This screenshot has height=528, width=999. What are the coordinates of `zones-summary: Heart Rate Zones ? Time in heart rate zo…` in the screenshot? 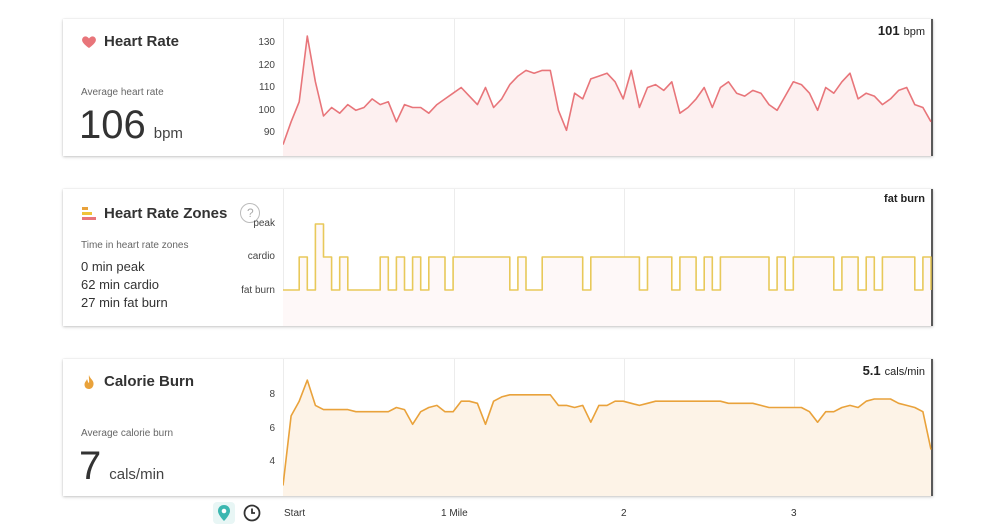 It's located at (173, 257).